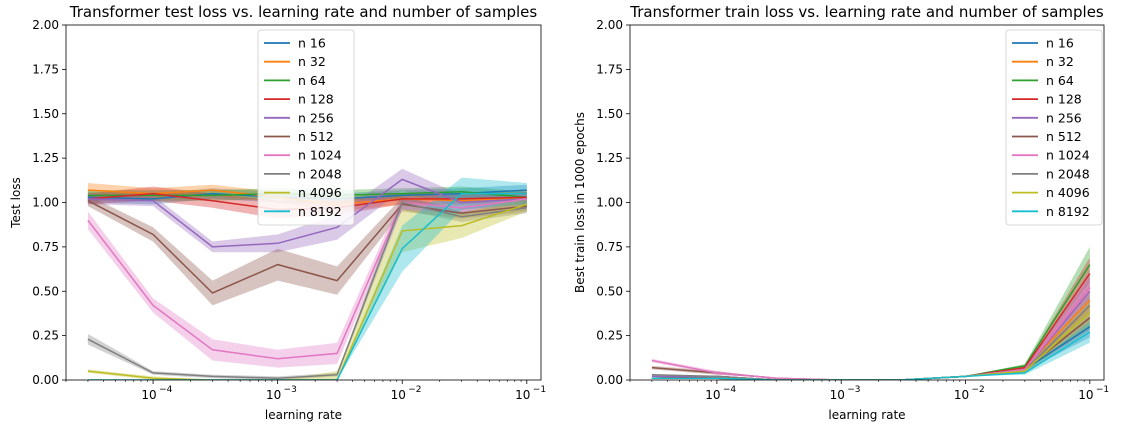 The image size is (1126, 428). I want to click on y-axis-label: Test loss, so click(16, 203).